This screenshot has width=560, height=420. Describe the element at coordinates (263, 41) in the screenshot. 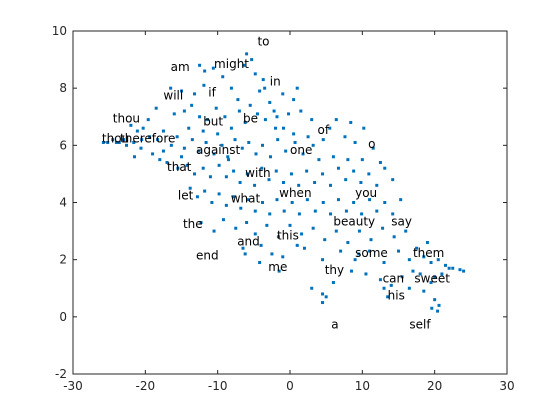

I see `point-label: to` at that location.